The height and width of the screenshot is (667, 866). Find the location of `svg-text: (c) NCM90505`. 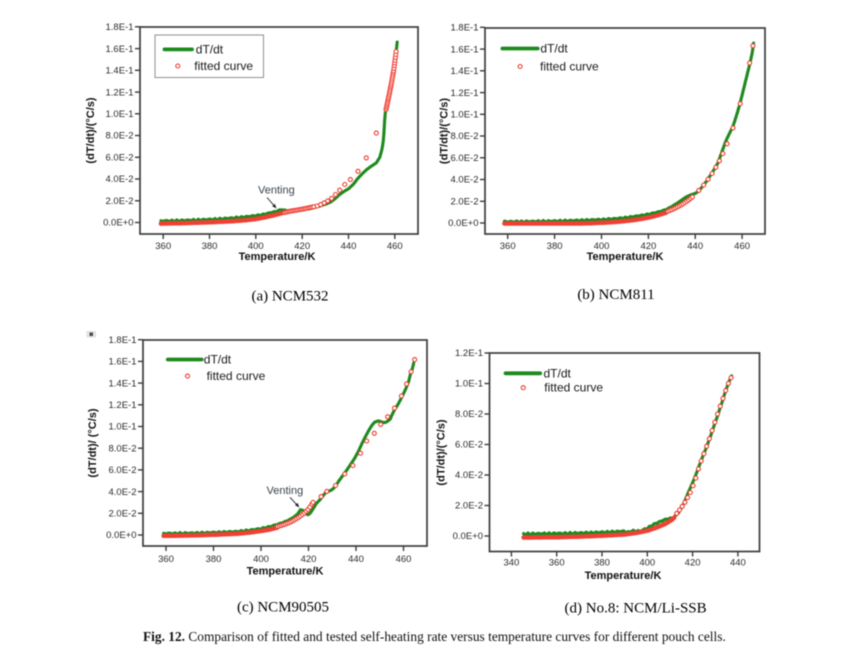

svg-text: (c) NCM90505 is located at coordinates (283, 608).